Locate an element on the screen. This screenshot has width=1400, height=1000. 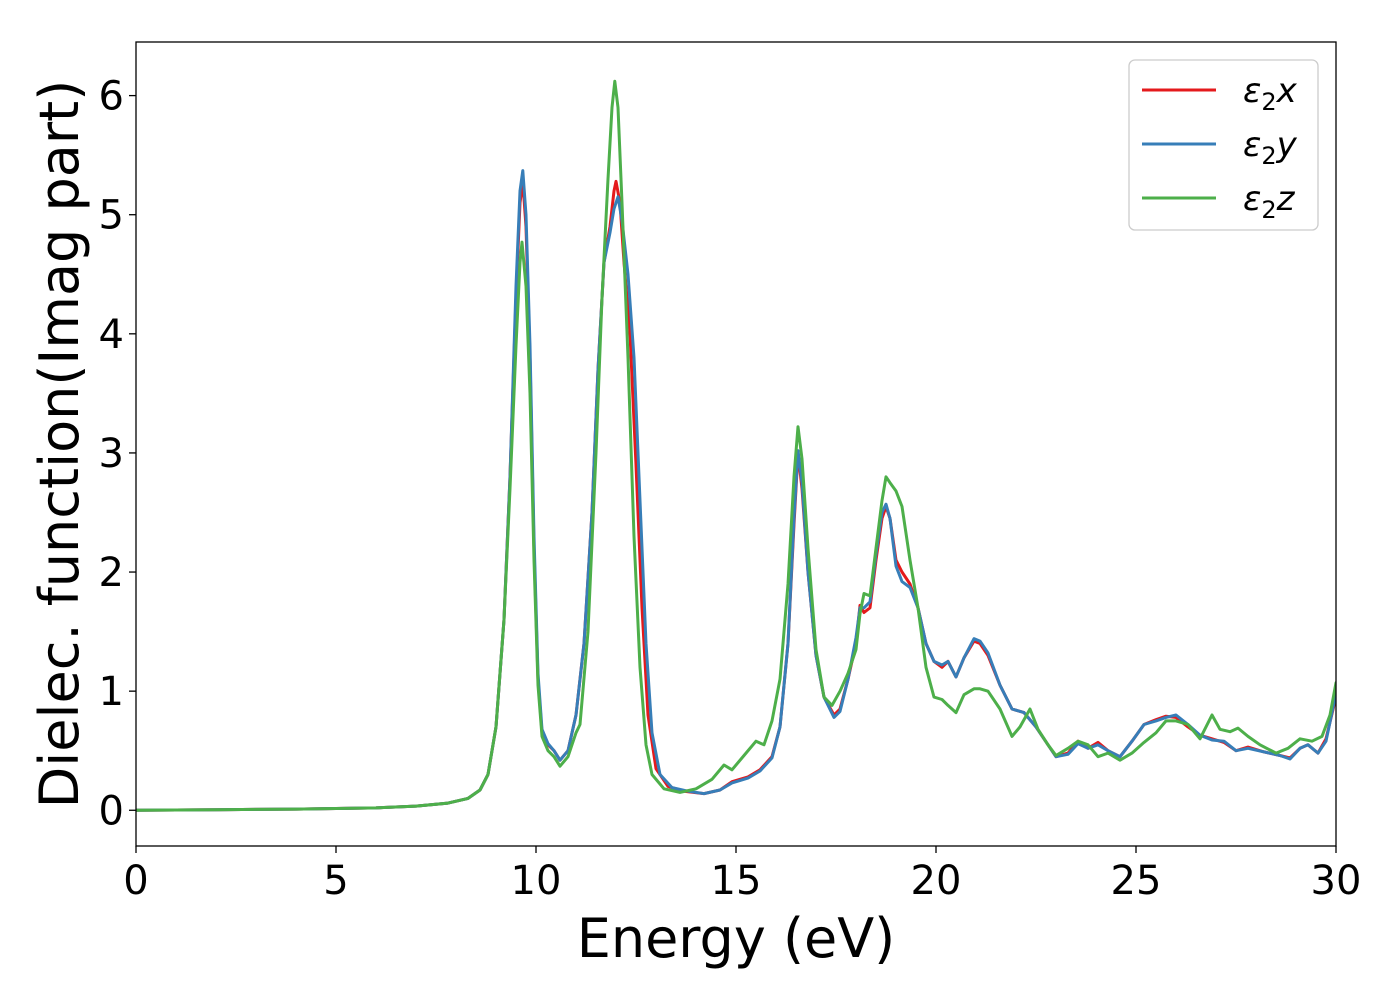
y-tick-label: 1 is located at coordinates (111, 692).